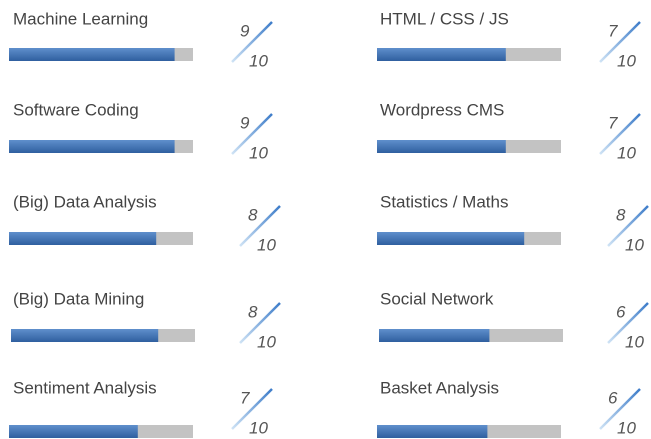 Image resolution: width=651 pixels, height=439 pixels. Describe the element at coordinates (76, 109) in the screenshot. I see `skill-name: Software Coding` at that location.